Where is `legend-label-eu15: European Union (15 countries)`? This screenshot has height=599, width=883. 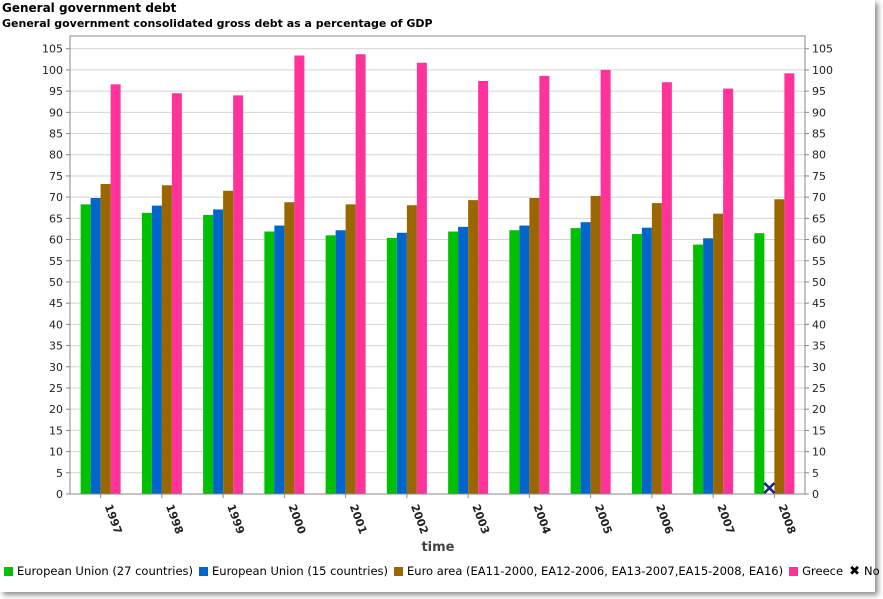
legend-label-eu15: European Union (15 countries) is located at coordinates (300, 571).